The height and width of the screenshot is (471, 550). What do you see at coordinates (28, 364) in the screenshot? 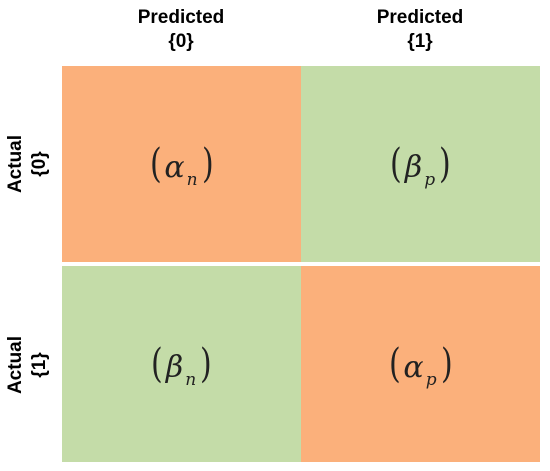
I see `row-header-actual-1: Actual {1}` at bounding box center [28, 364].